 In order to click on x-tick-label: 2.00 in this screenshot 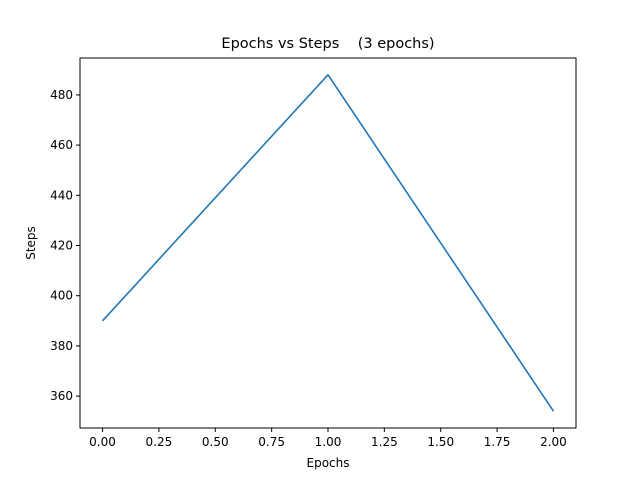, I will do `click(553, 442)`.